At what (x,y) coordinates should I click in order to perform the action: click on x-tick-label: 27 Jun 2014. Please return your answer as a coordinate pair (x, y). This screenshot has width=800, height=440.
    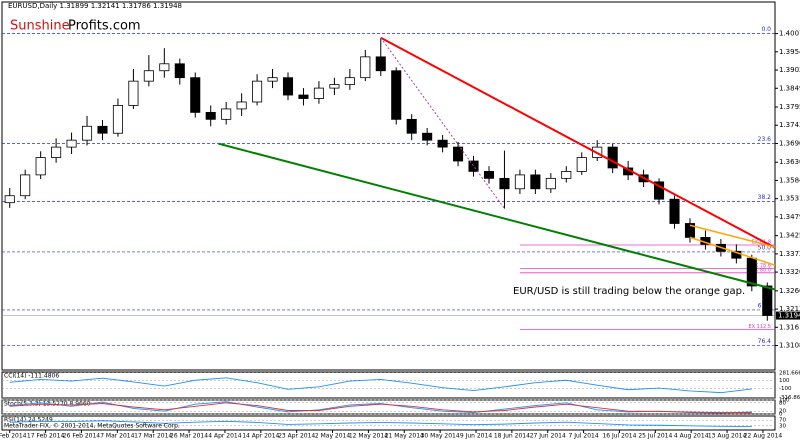
    Looking at the image, I should click on (548, 436).